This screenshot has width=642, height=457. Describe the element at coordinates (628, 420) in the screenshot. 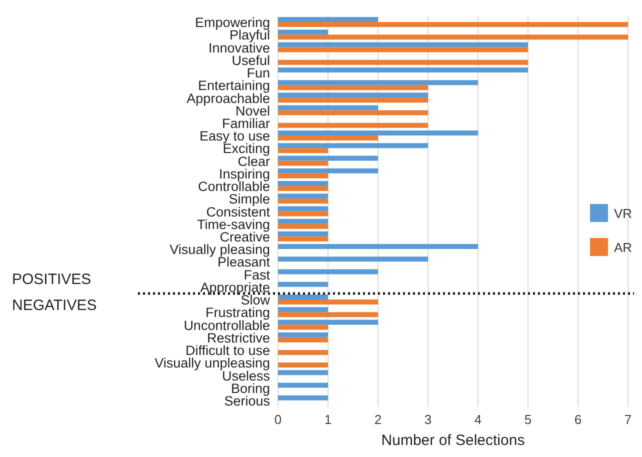

I see `x-tick-label: 7` at that location.